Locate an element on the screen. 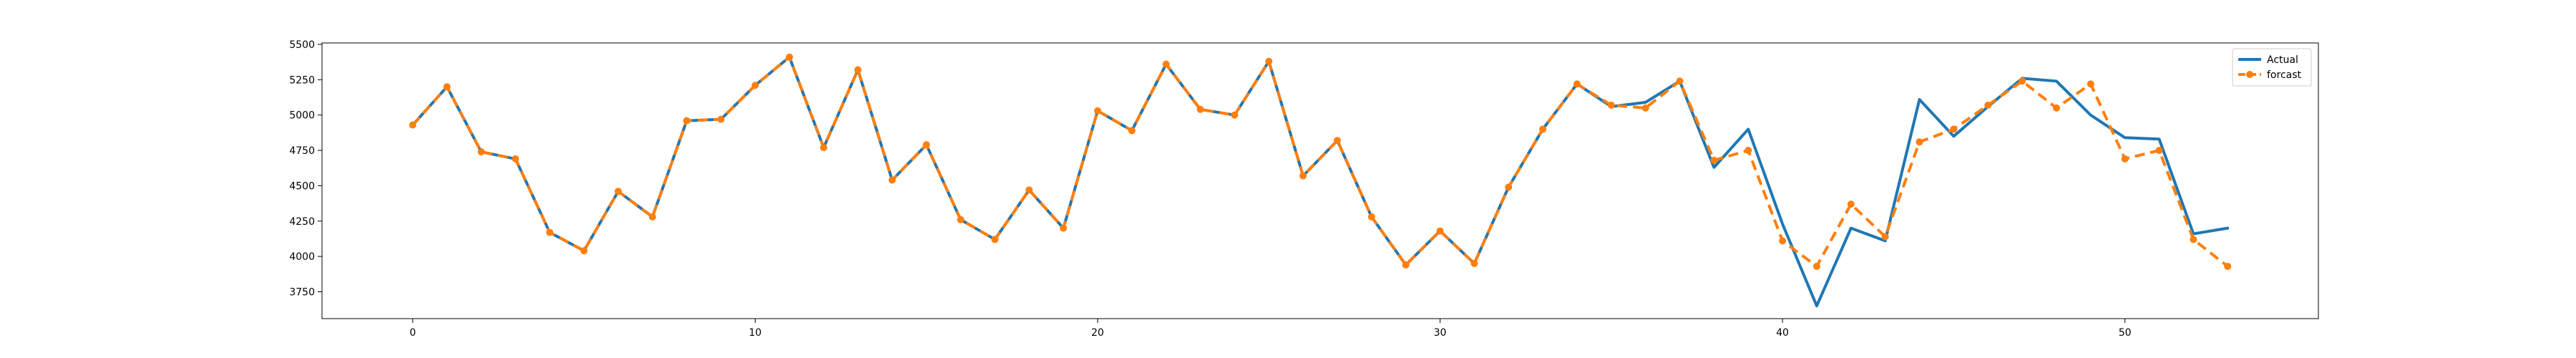  legend-item-actual: Actual is located at coordinates (2268, 60).